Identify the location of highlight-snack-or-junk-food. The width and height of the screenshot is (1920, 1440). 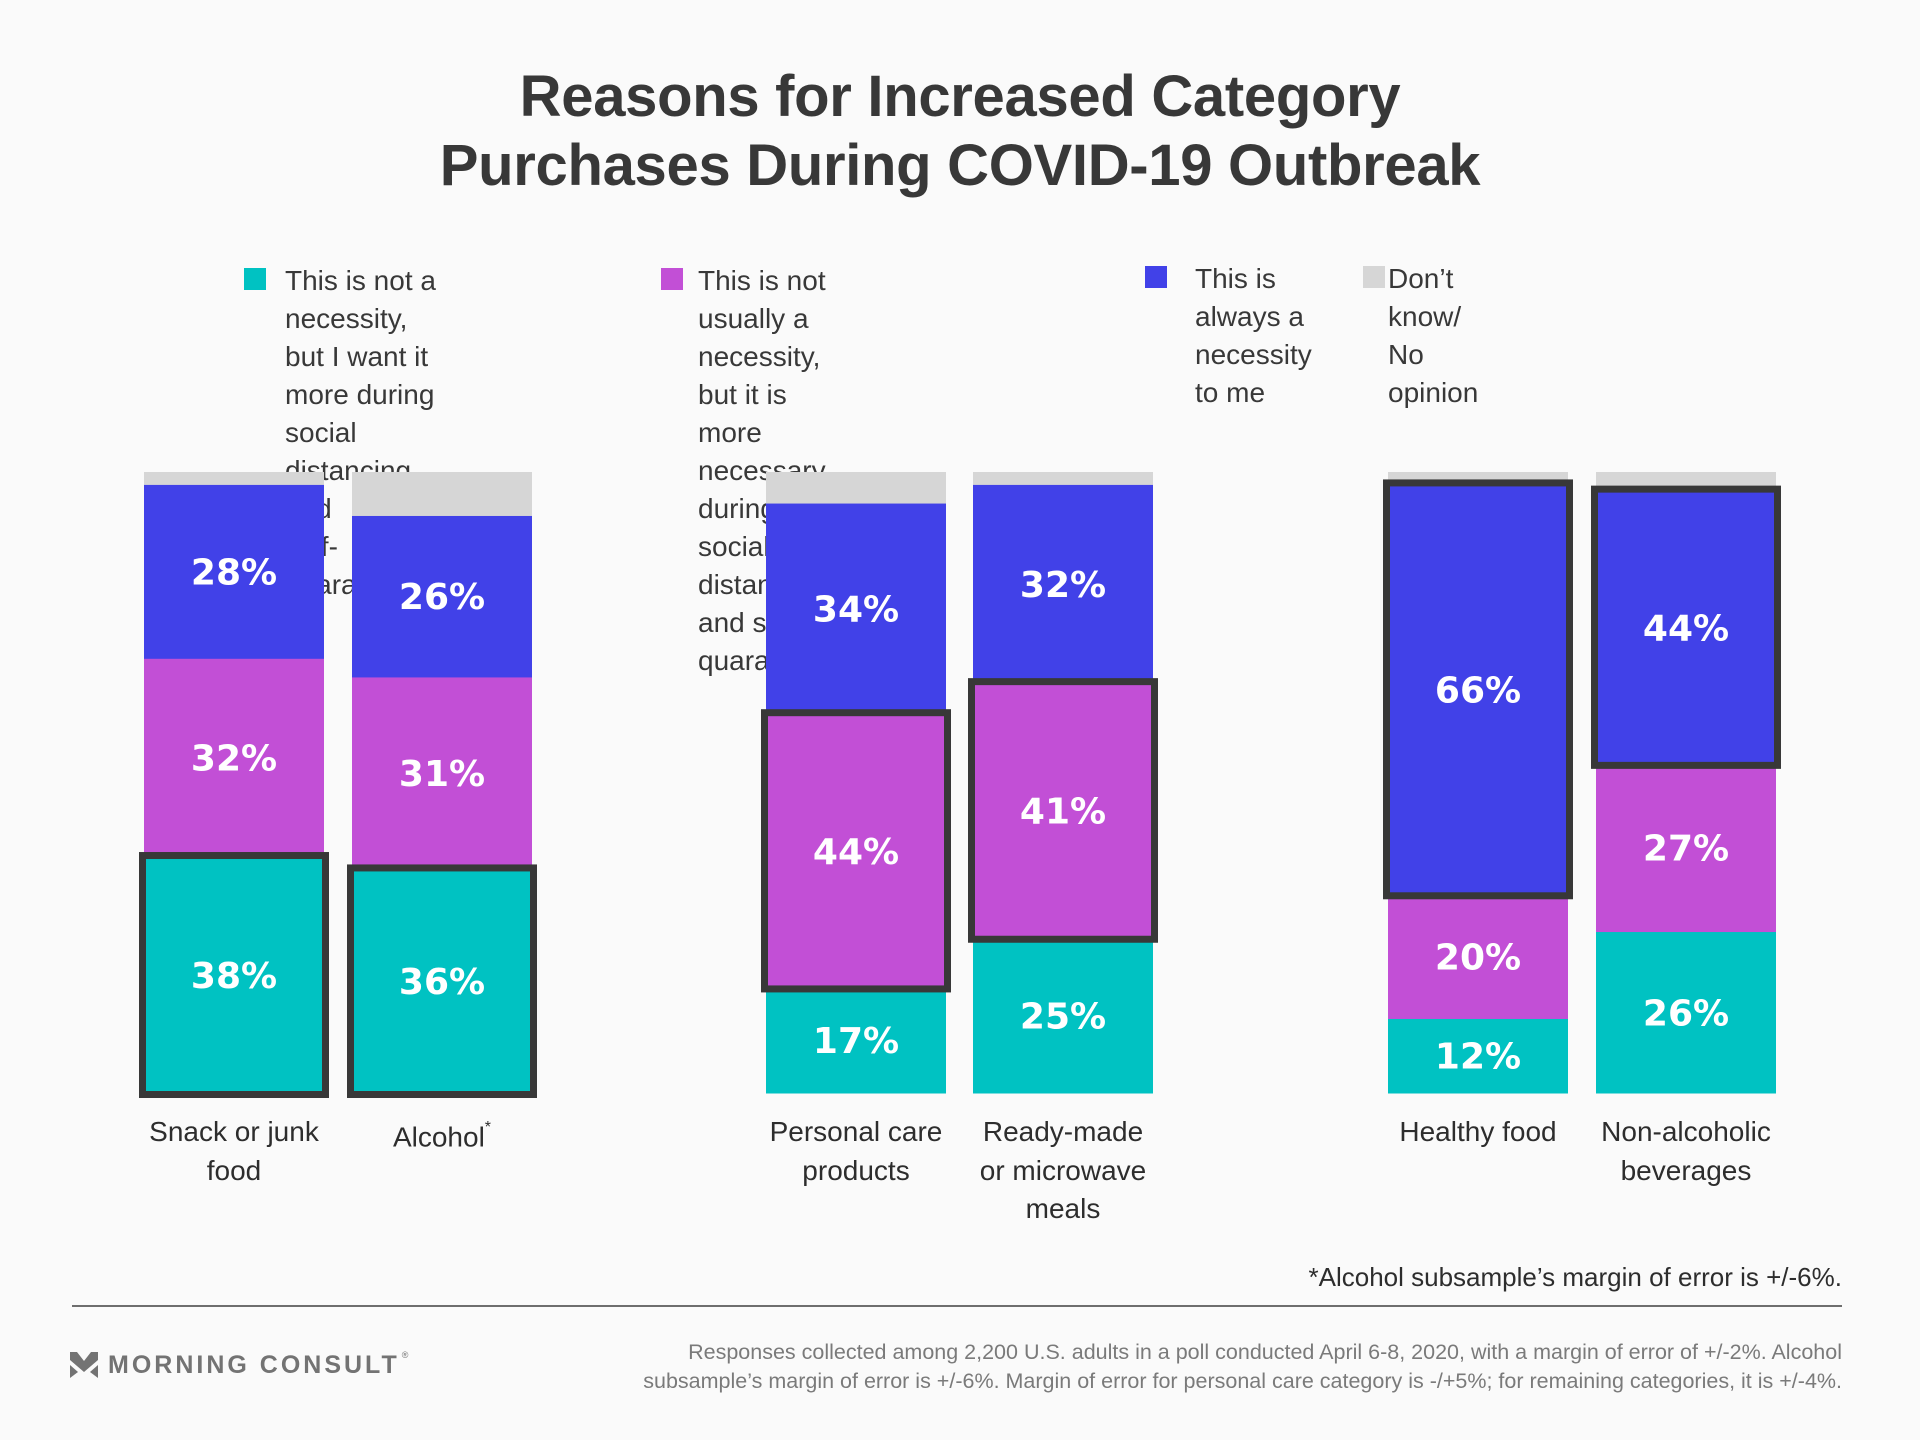
(234, 975).